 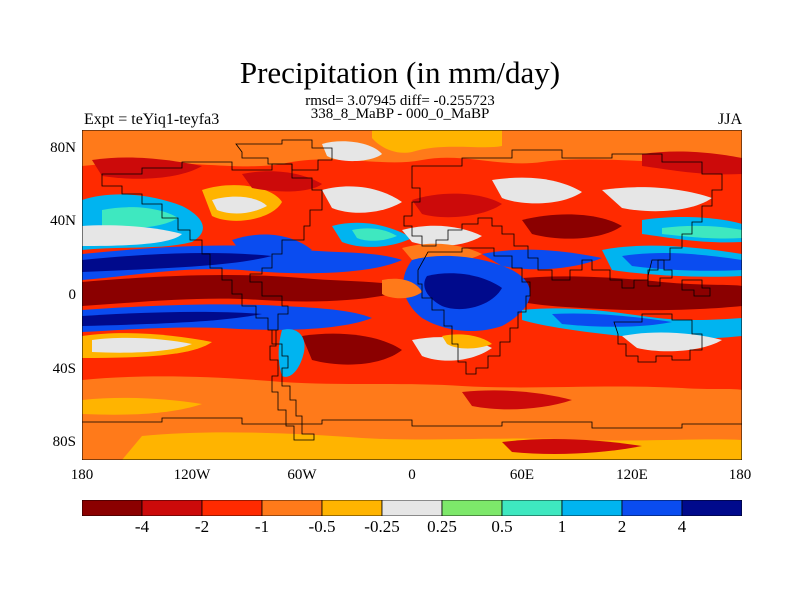 I want to click on lon-tick-label: 60W, so click(x=302, y=475).